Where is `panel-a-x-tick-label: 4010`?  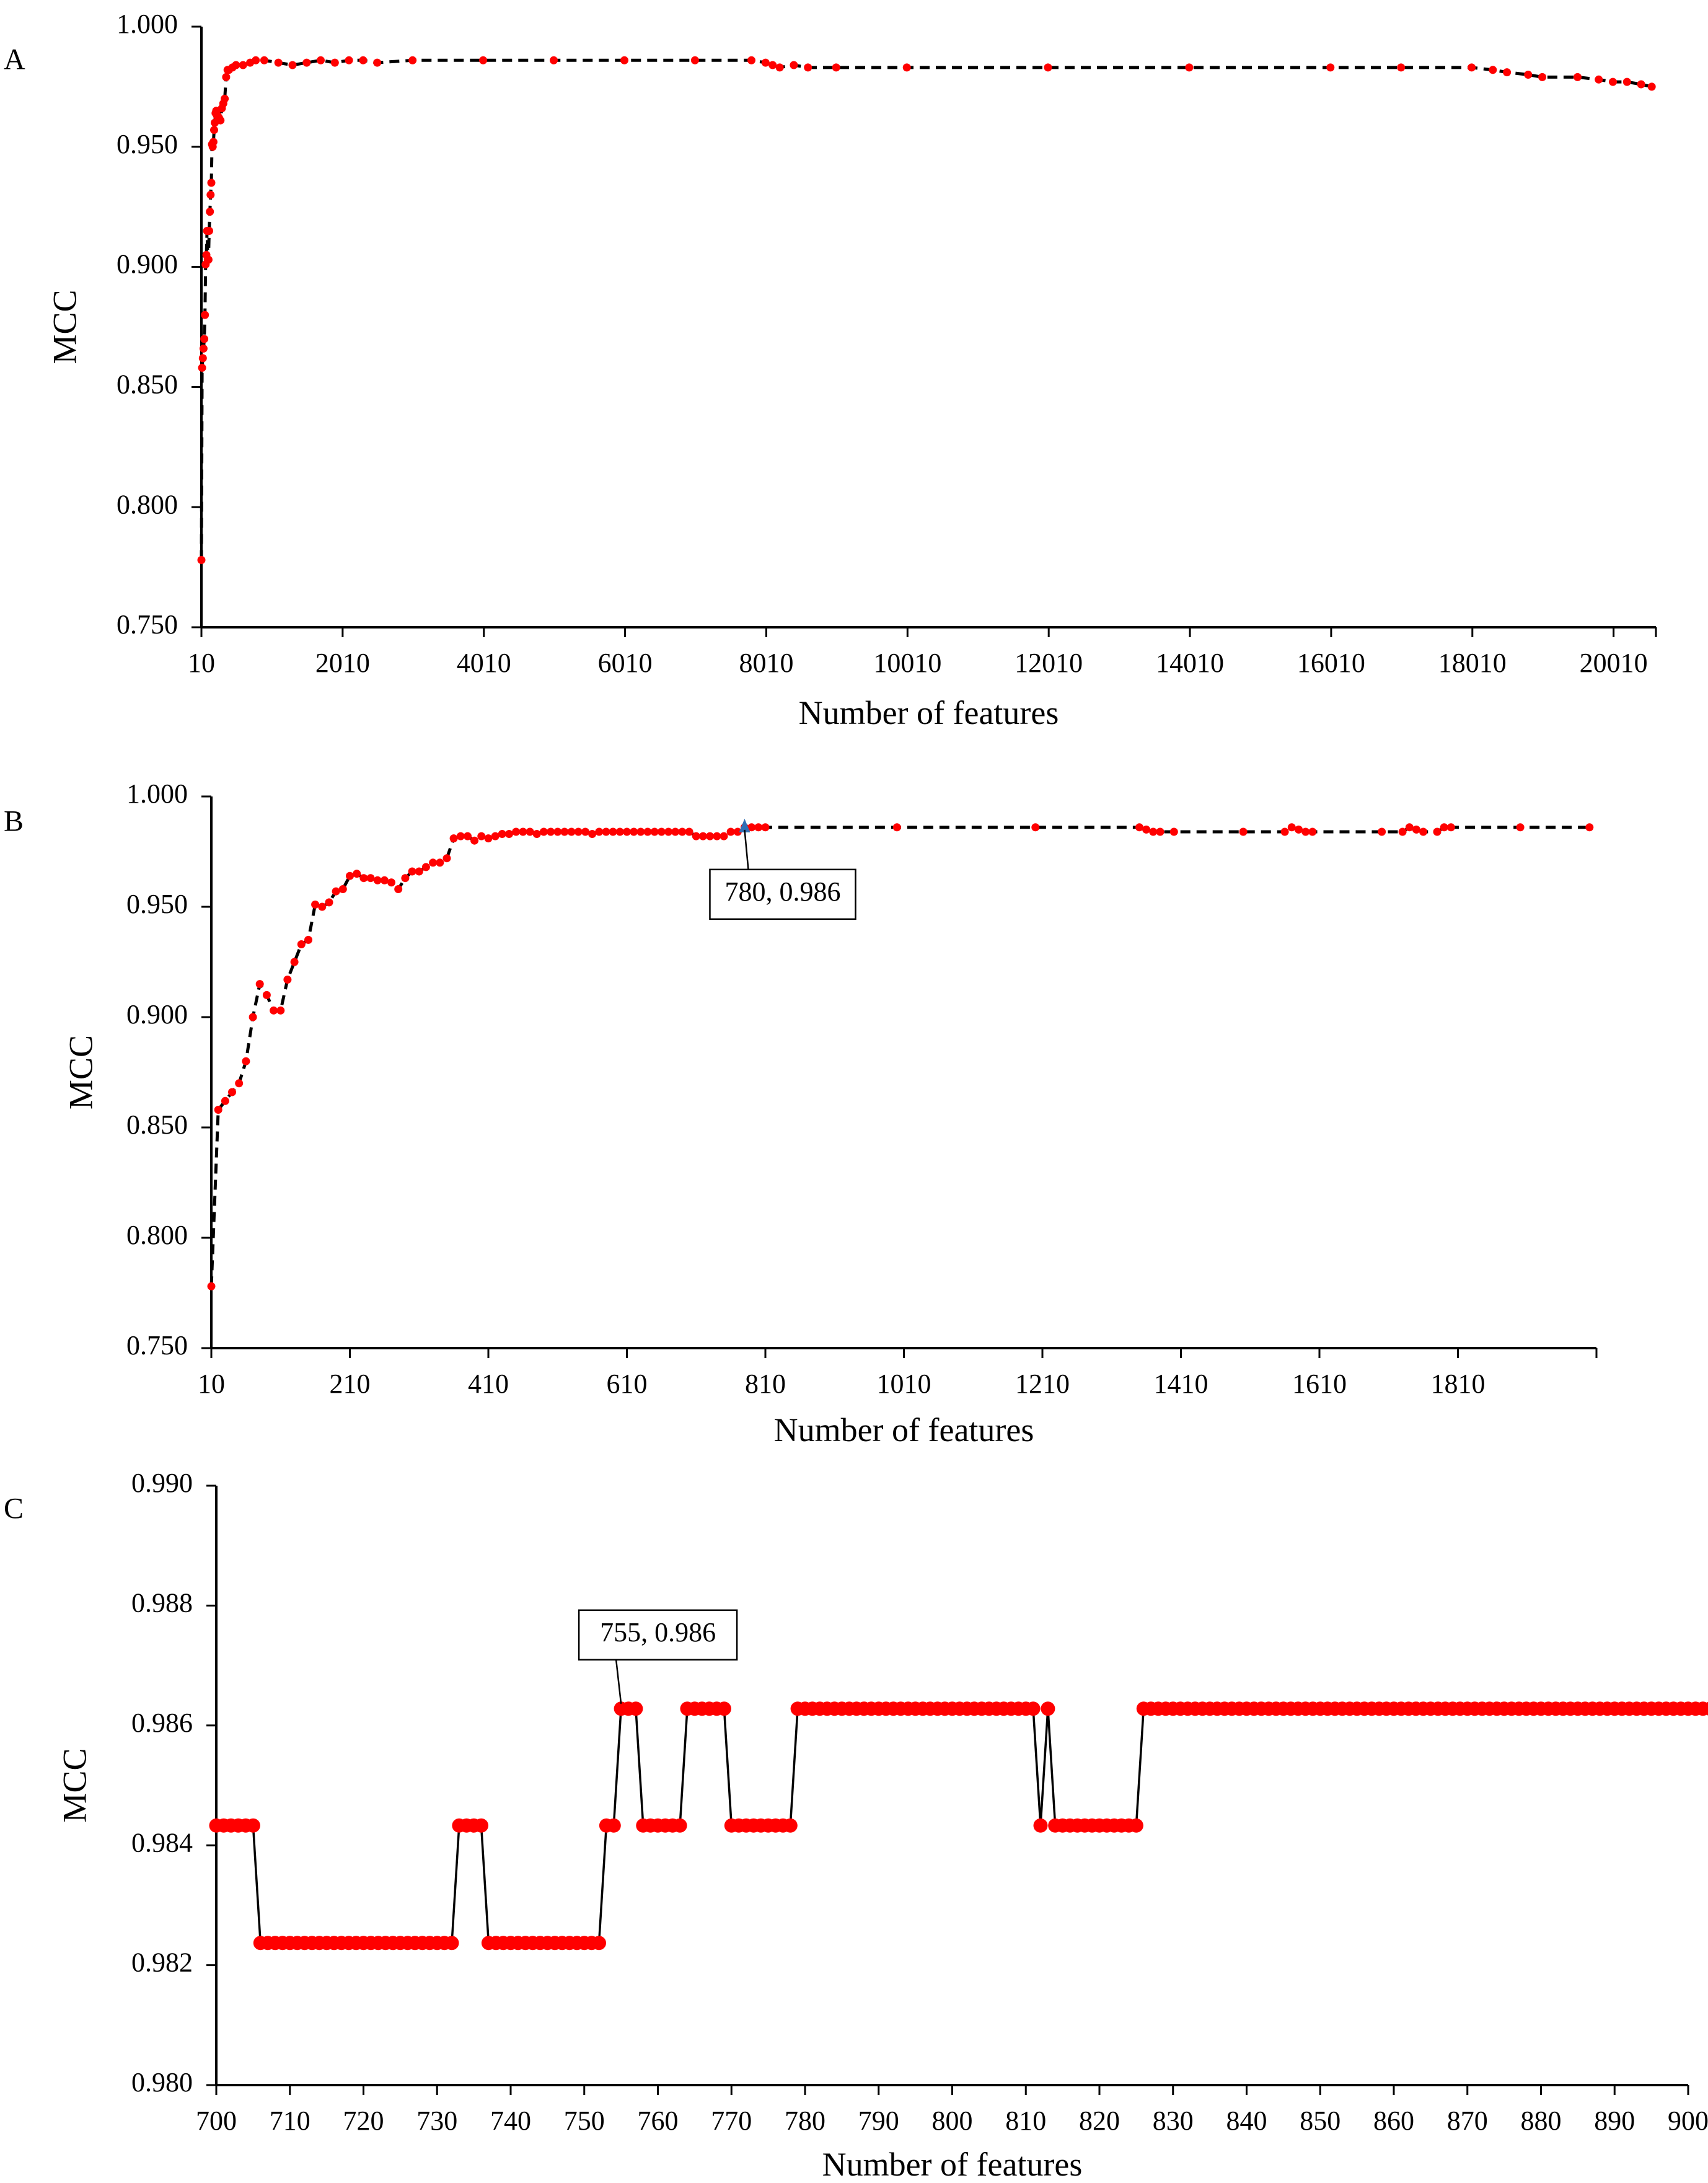
panel-a-x-tick-label: 4010 is located at coordinates (484, 663).